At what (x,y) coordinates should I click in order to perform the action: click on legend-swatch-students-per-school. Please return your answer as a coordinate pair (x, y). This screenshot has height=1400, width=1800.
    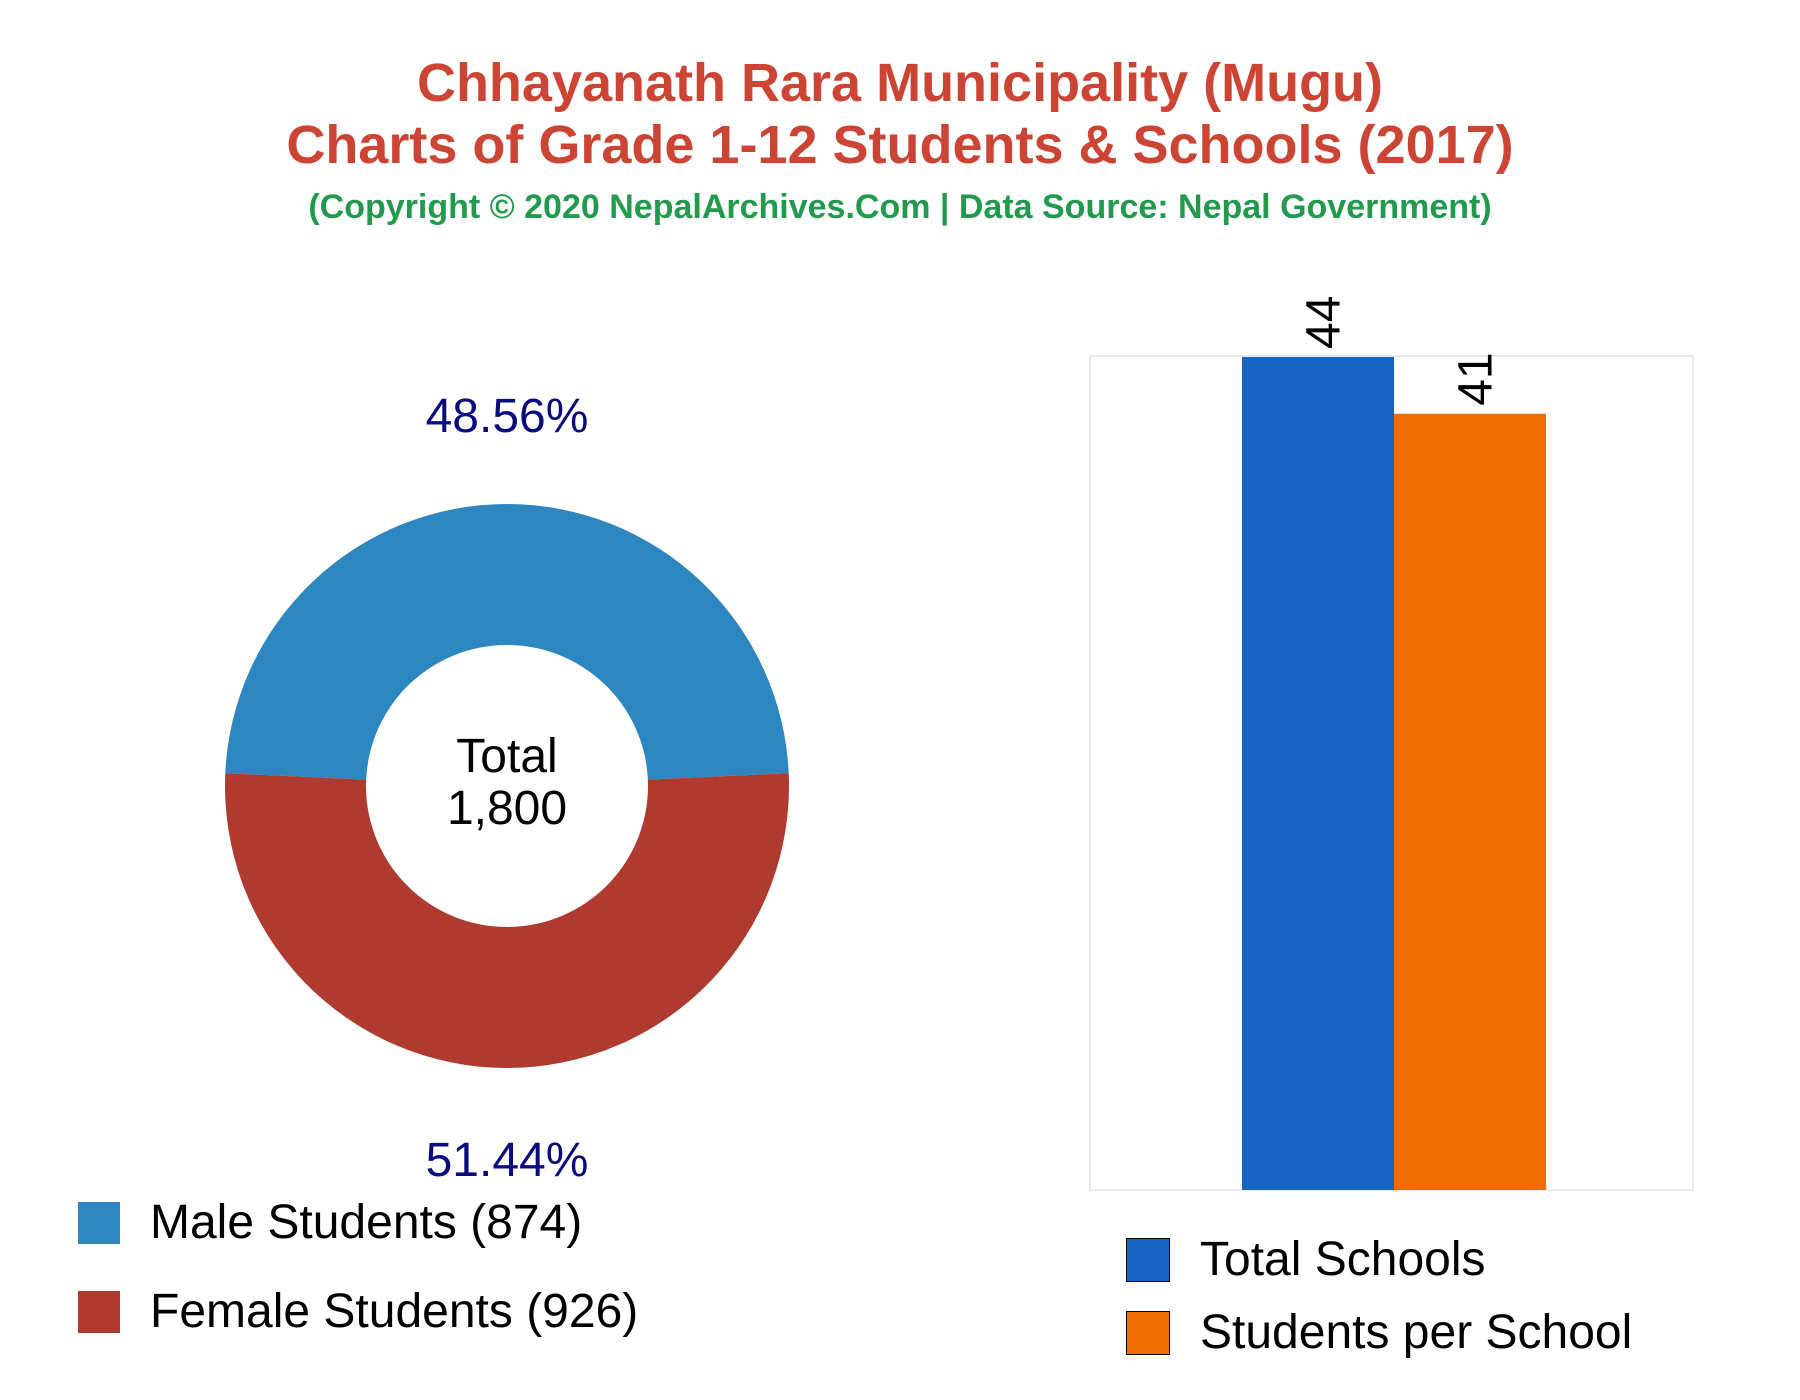
    Looking at the image, I should click on (1148, 1332).